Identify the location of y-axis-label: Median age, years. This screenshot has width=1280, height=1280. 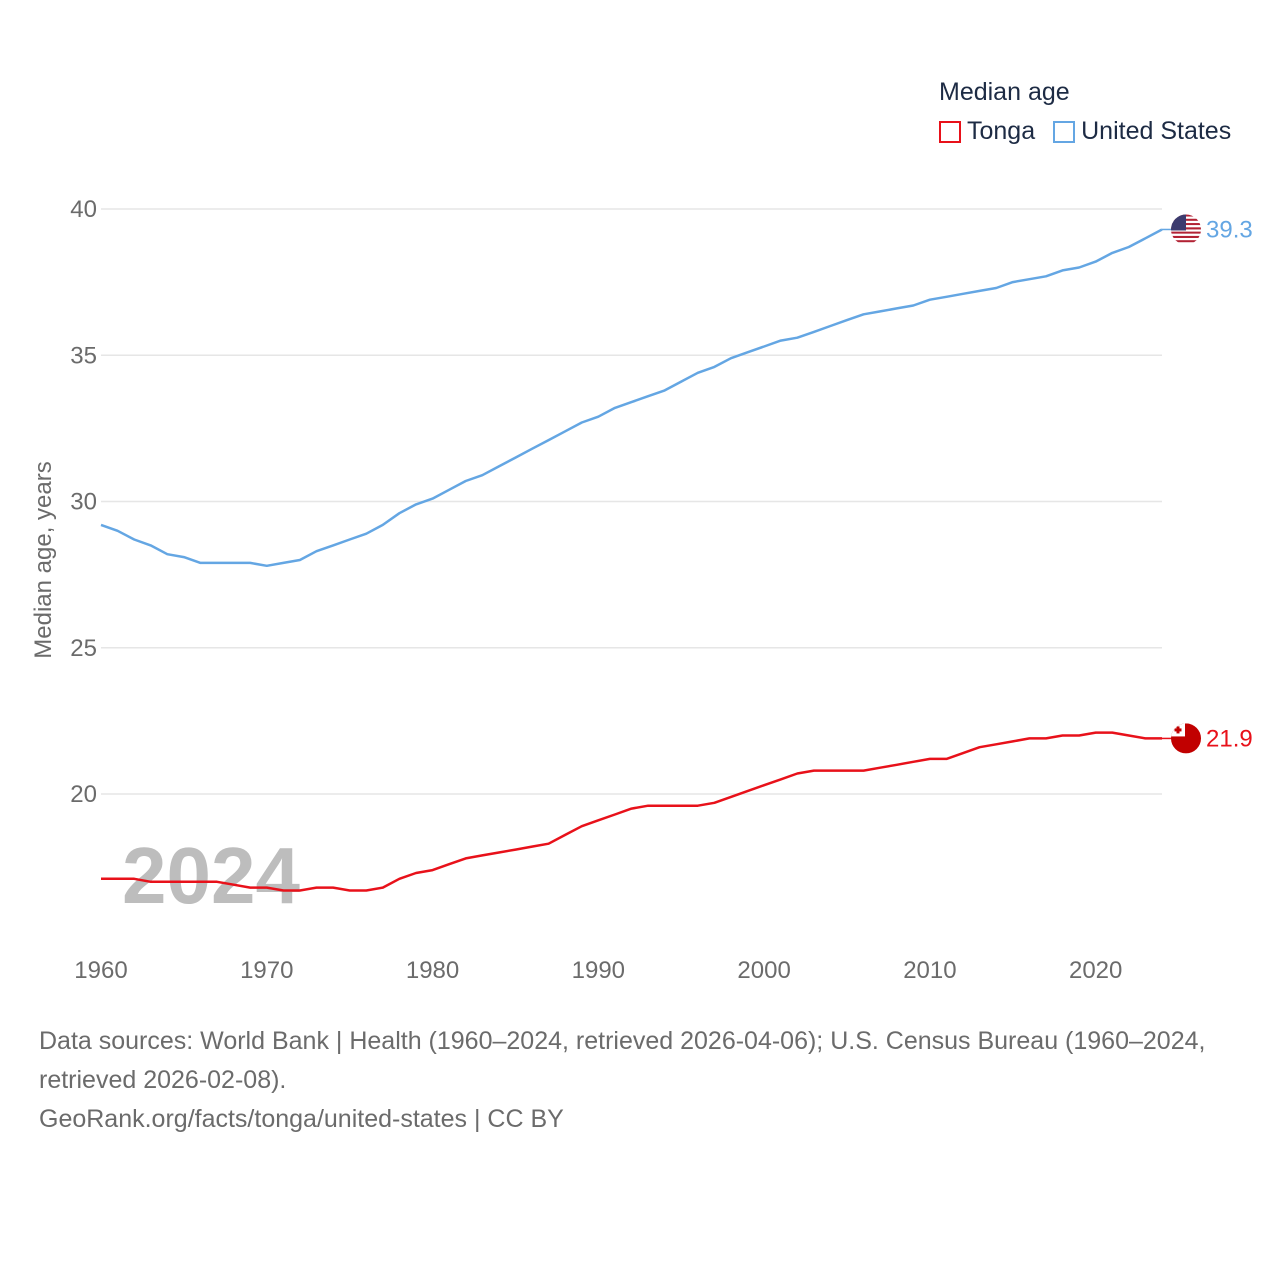
(43, 559).